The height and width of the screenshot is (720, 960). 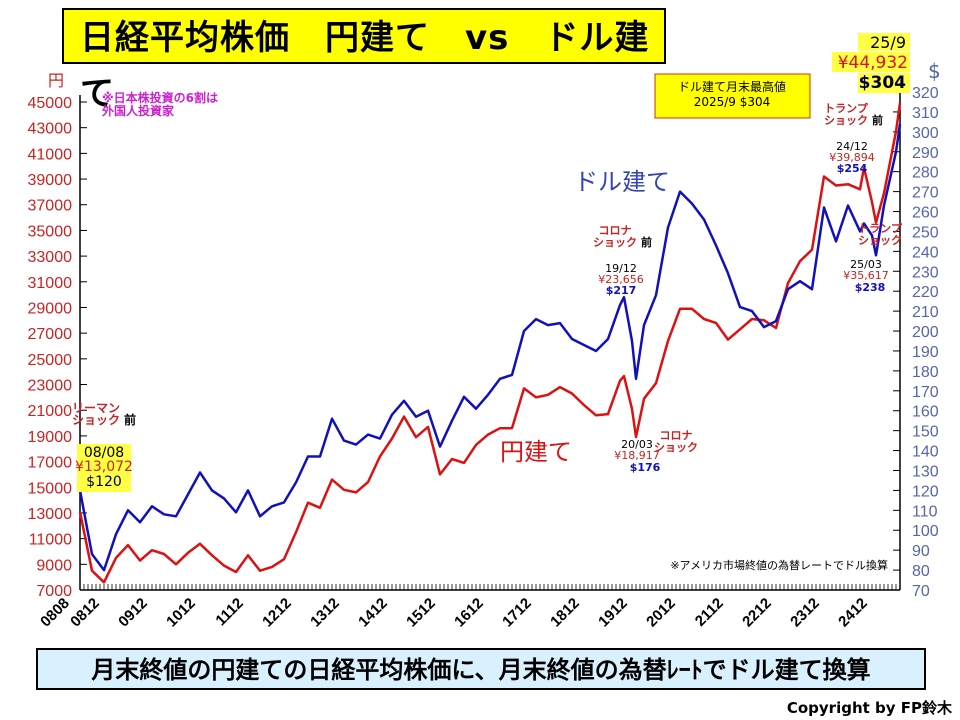 What do you see at coordinates (866, 275) in the screenshot?
I see `trump-yen: ¥35,617` at bounding box center [866, 275].